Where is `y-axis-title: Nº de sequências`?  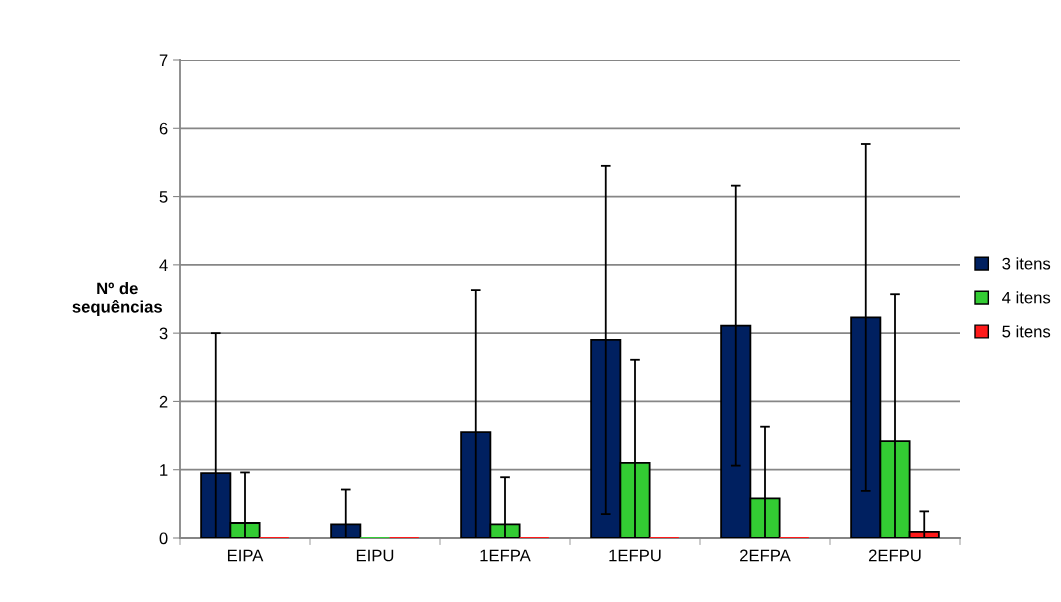 y-axis-title: Nº de sequências is located at coordinates (117, 299).